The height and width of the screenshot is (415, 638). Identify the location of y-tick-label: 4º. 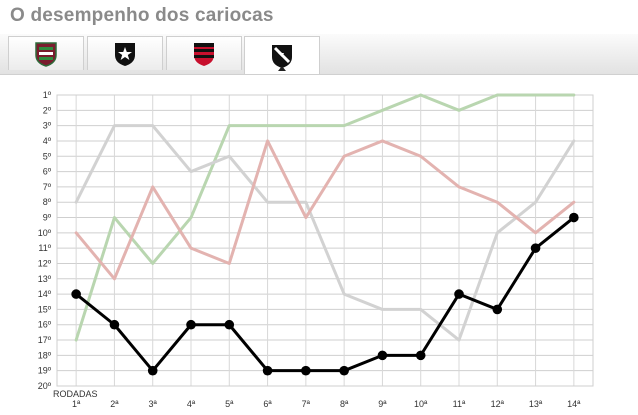
(47, 141).